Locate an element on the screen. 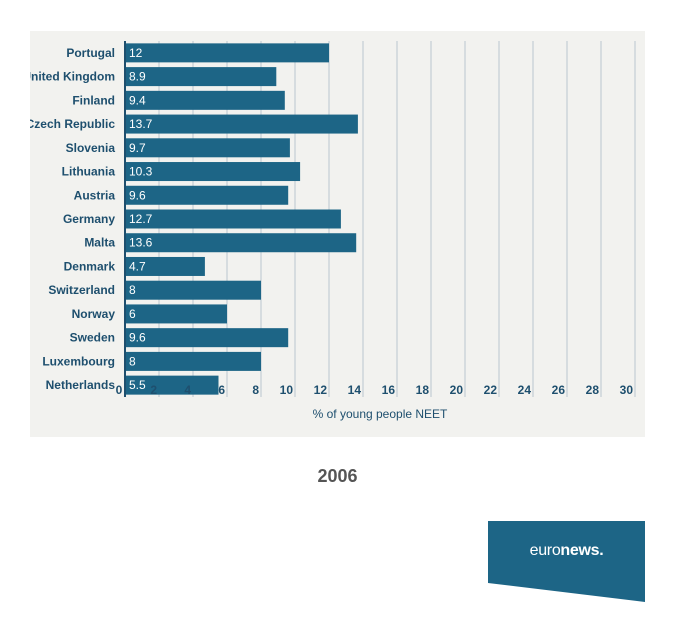  x-tick-labels: 0 2 4 6 8 10 12 14 16 18 20 22 24 26 28 30 is located at coordinates (375, 390).